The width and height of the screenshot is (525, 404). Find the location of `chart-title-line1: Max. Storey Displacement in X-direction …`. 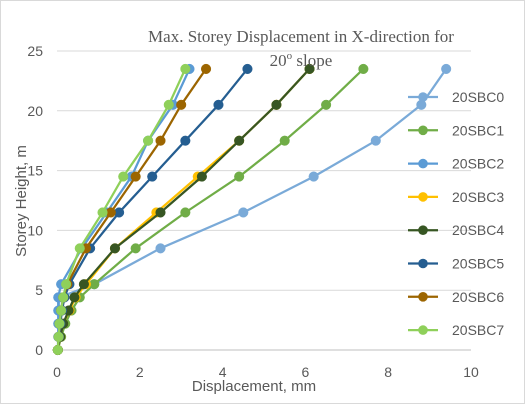

chart-title-line1: Max. Storey Displacement in X-direction … is located at coordinates (301, 36).